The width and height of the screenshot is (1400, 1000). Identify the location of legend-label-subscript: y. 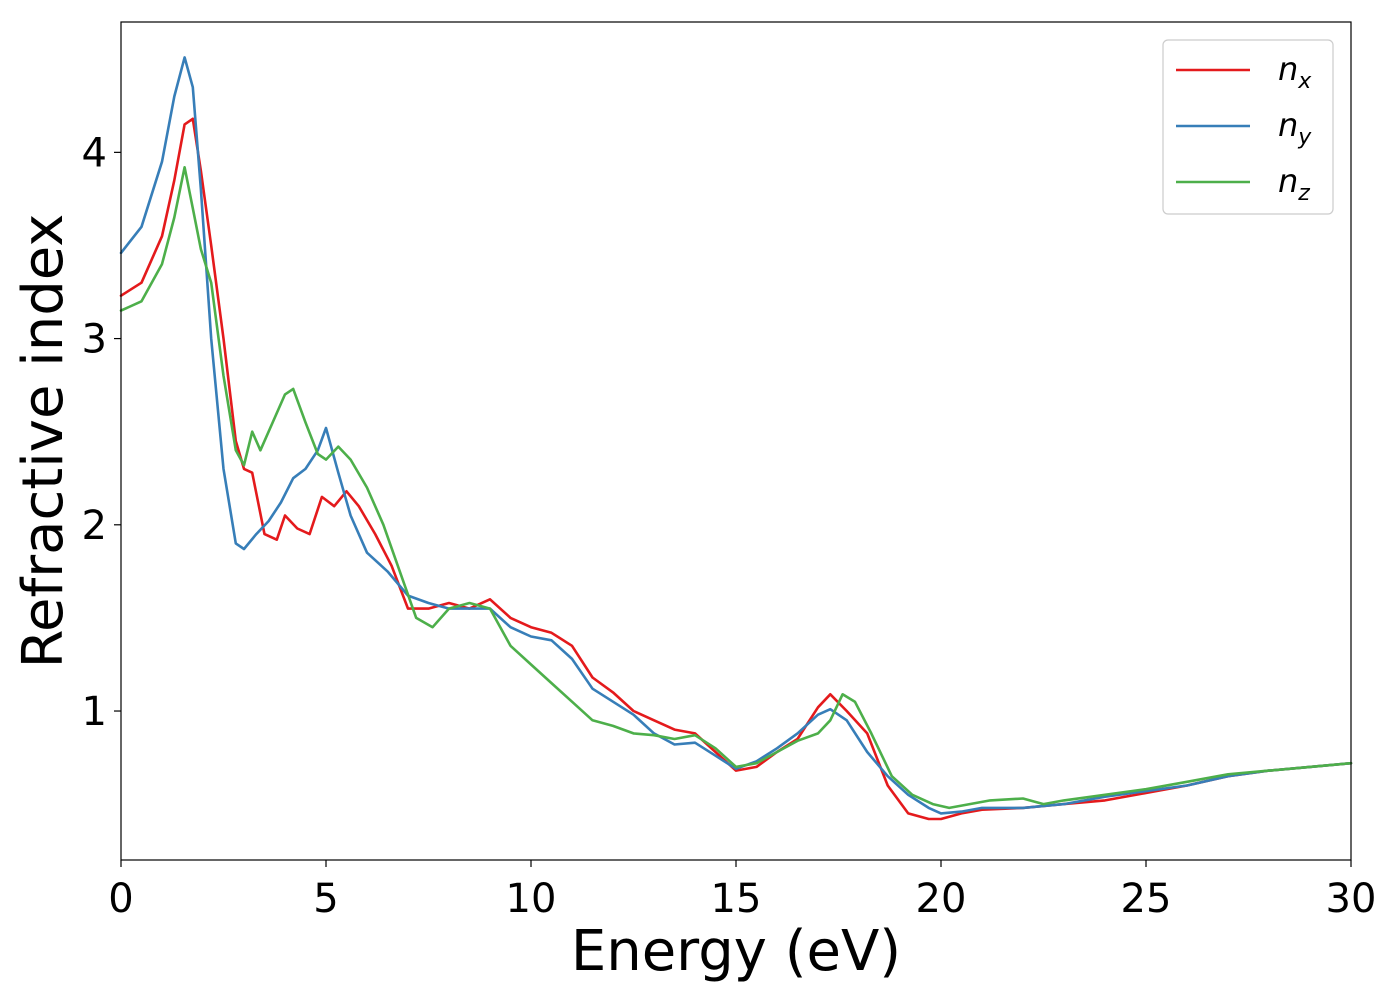
(1304, 137).